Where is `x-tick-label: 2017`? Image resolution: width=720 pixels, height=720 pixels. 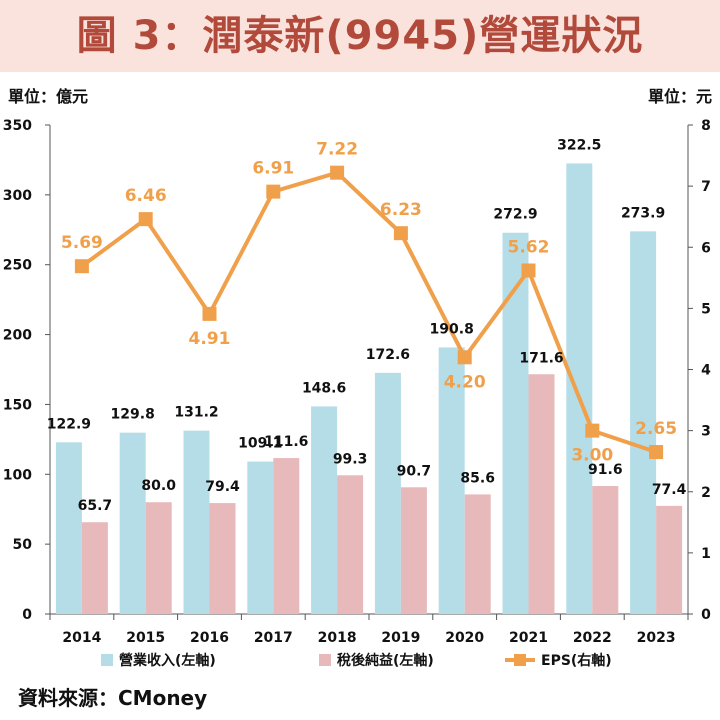
x-tick-label: 2017 is located at coordinates (273, 638).